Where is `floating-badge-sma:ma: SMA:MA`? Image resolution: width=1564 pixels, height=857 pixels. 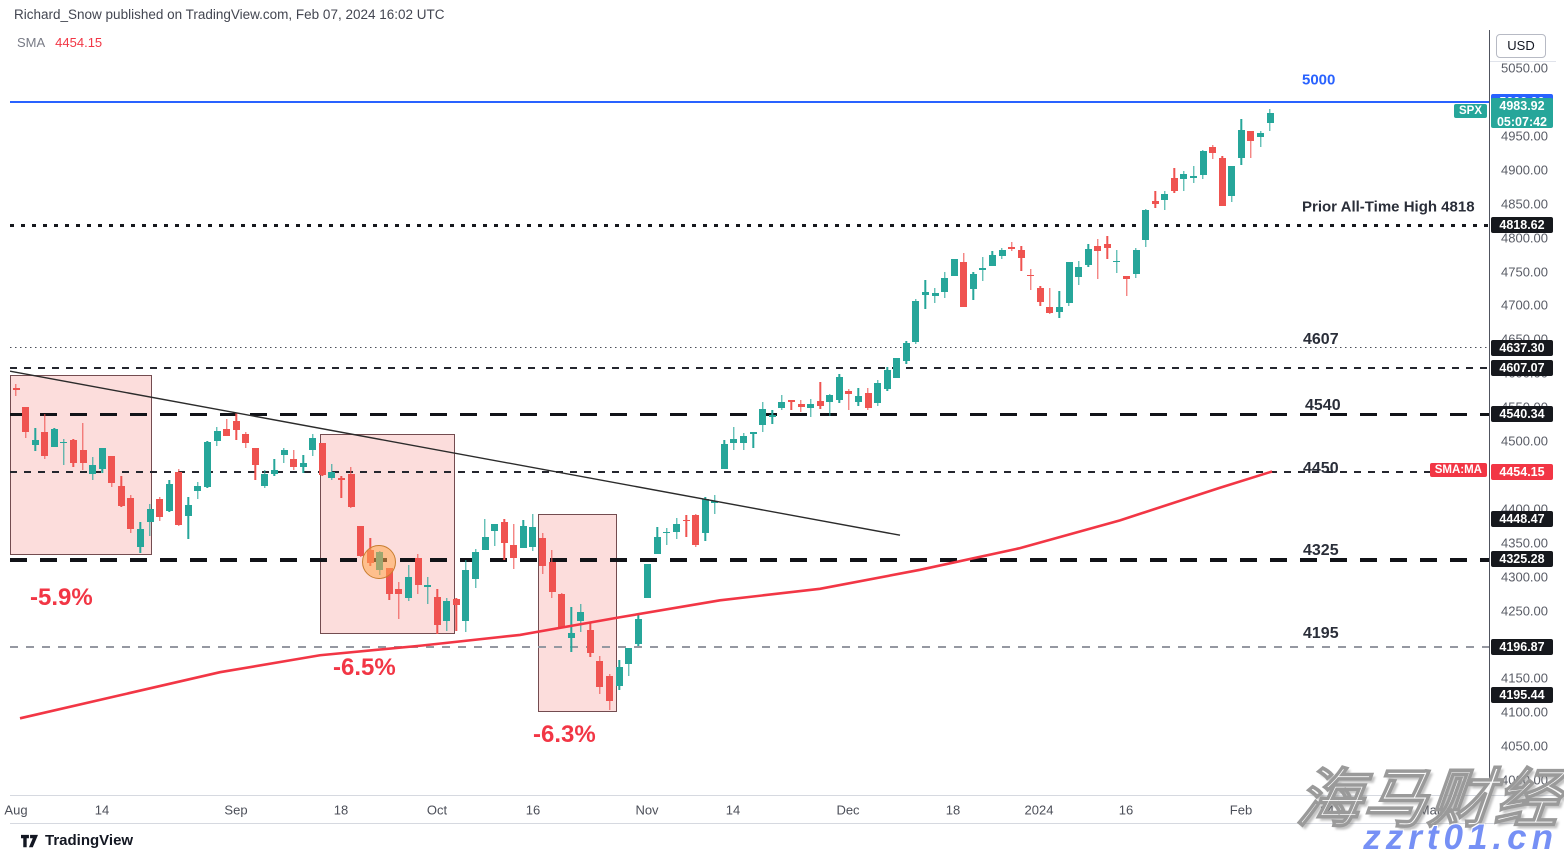 floating-badge-sma:ma: SMA:MA is located at coordinates (1458, 470).